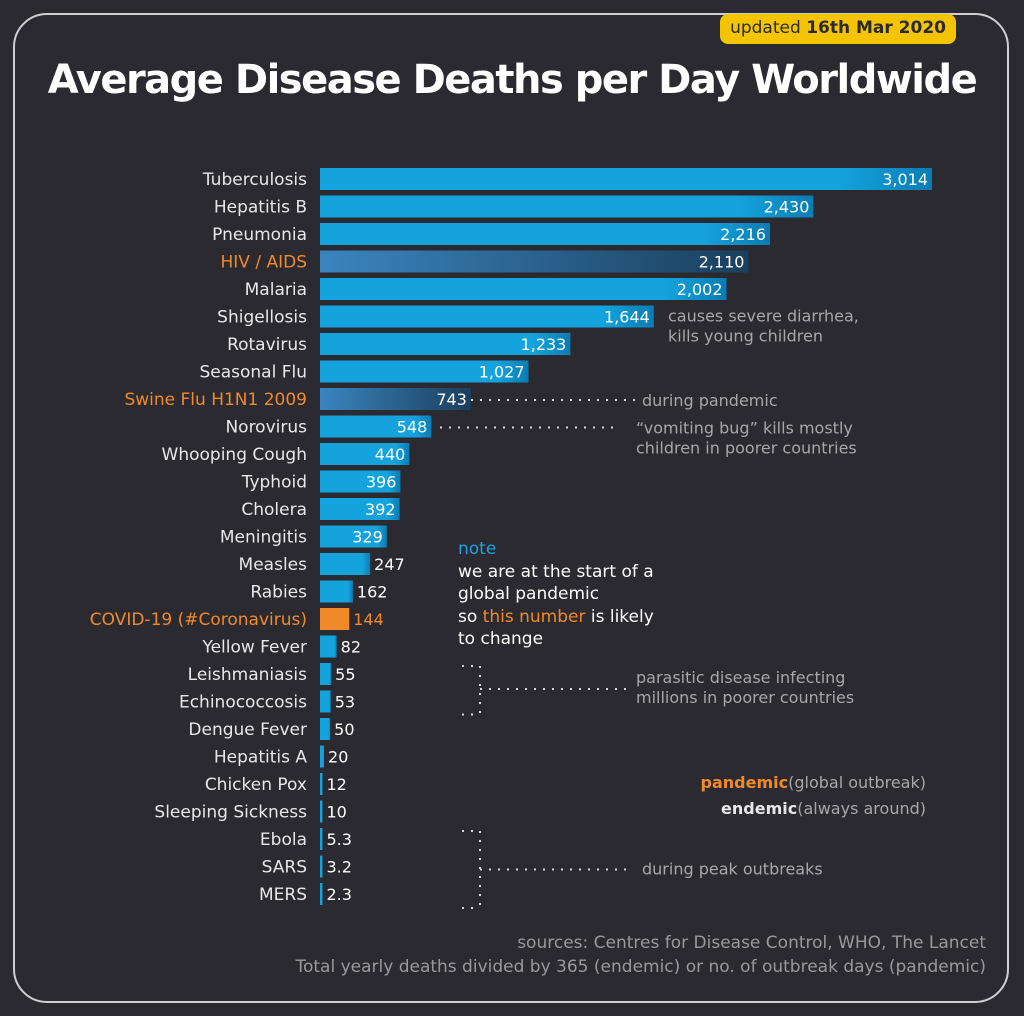 Image resolution: width=1024 pixels, height=1016 pixels. I want to click on bar-echinococcosis, so click(325, 701).